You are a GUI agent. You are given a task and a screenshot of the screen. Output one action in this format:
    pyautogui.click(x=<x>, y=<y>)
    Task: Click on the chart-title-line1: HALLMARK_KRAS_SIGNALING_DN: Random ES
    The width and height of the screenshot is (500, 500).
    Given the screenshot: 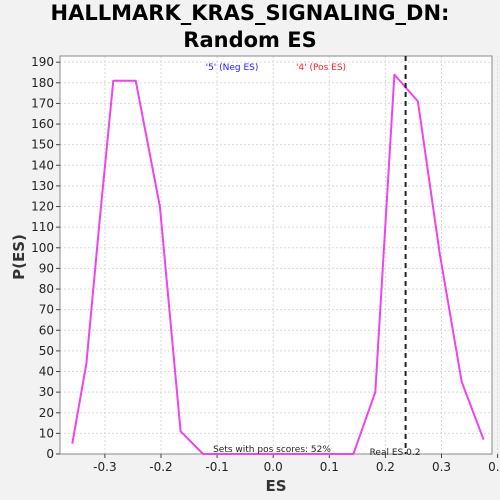 What is the action you would take?
    pyautogui.click(x=250, y=26)
    